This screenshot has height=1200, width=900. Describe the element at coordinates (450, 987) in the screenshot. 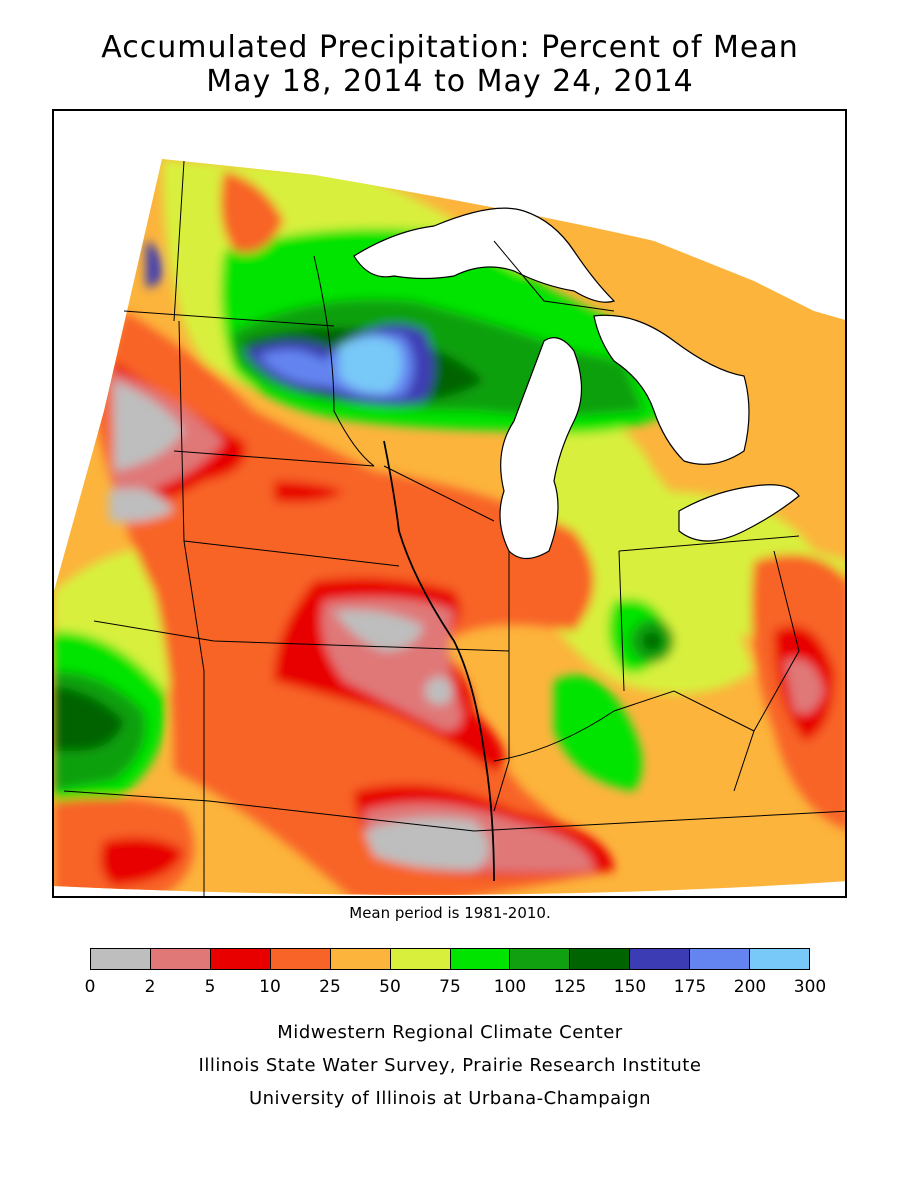

I see `legend-tick-label: 75` at that location.